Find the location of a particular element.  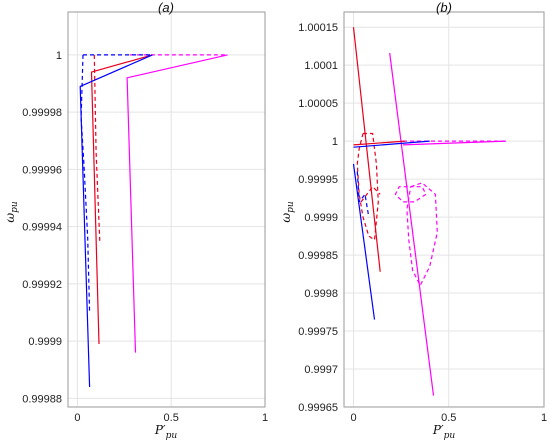

panel-b-series-4-line is located at coordinates (366, 149).